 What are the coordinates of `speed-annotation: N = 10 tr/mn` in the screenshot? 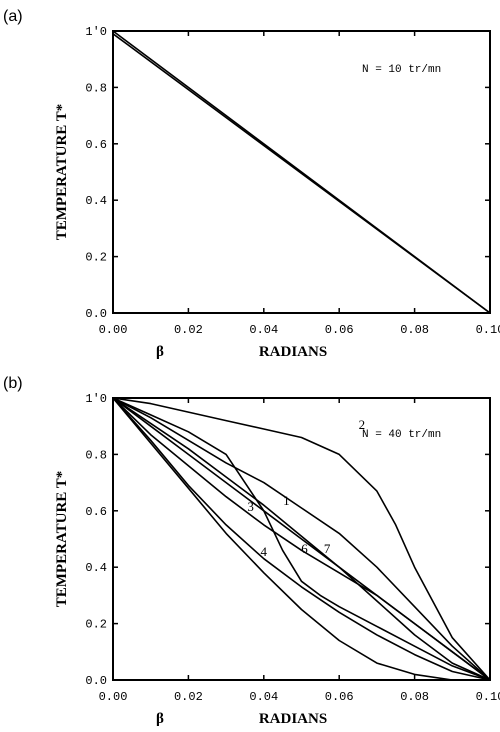 It's located at (401, 70).